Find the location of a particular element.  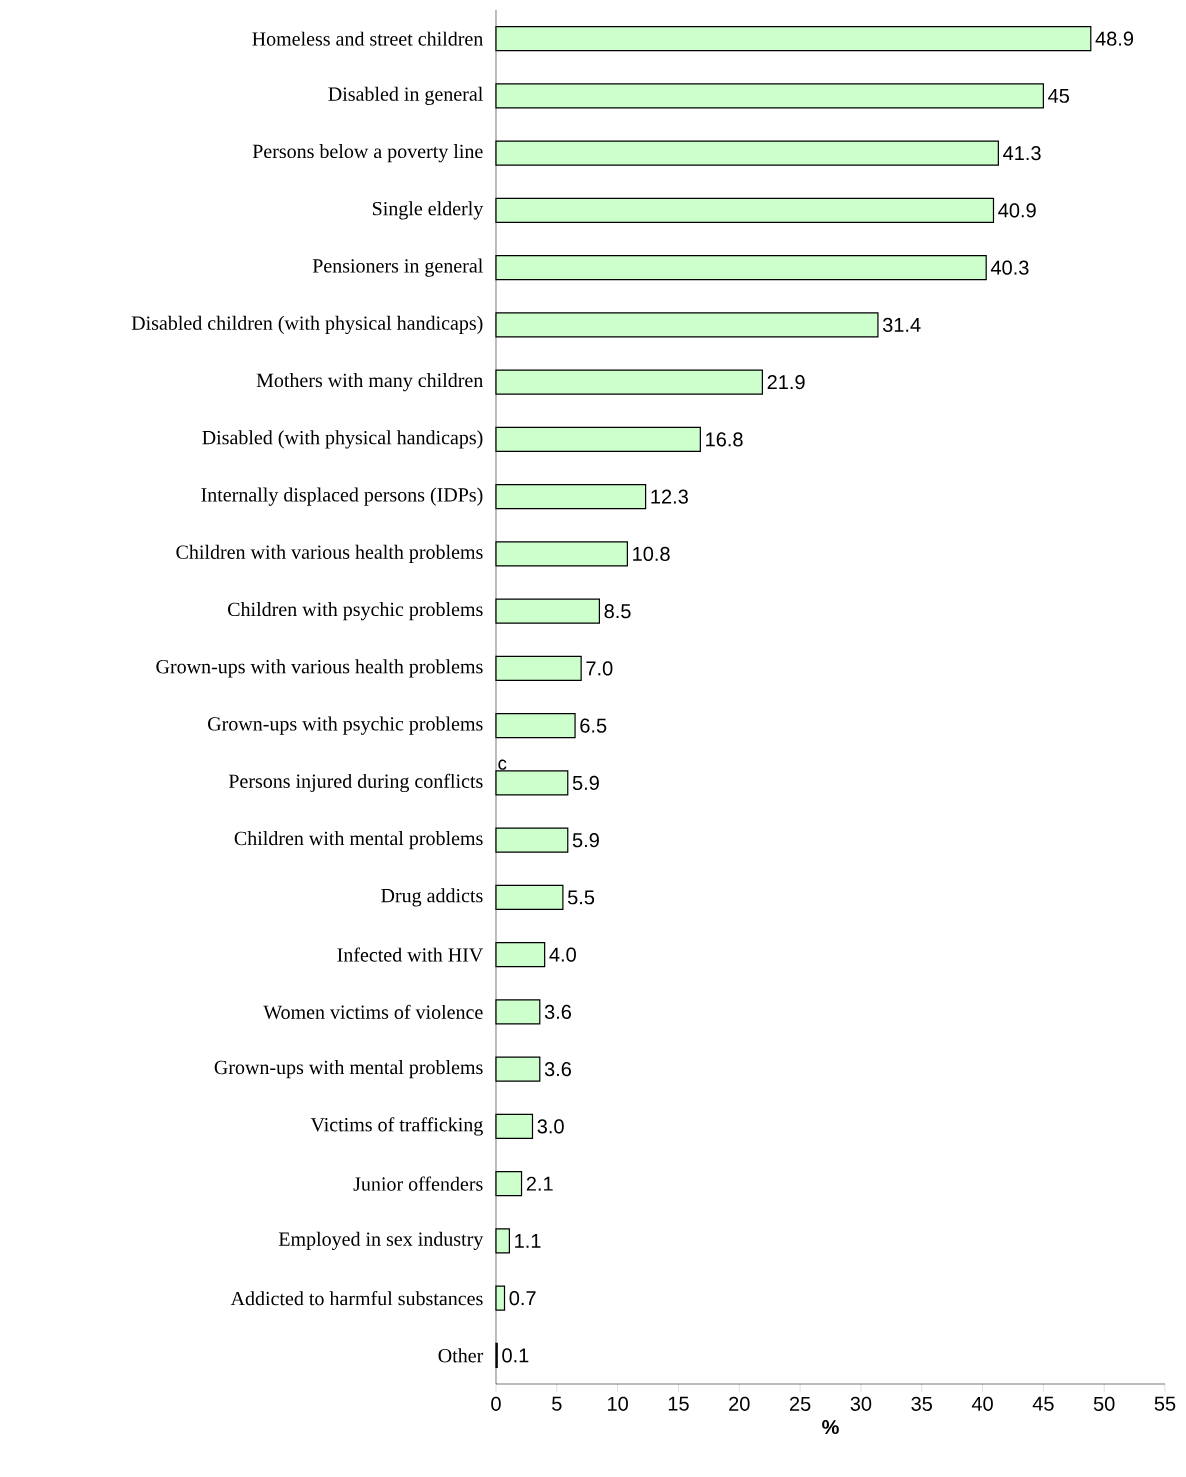

data-label: 0.7 is located at coordinates (522, 1298).